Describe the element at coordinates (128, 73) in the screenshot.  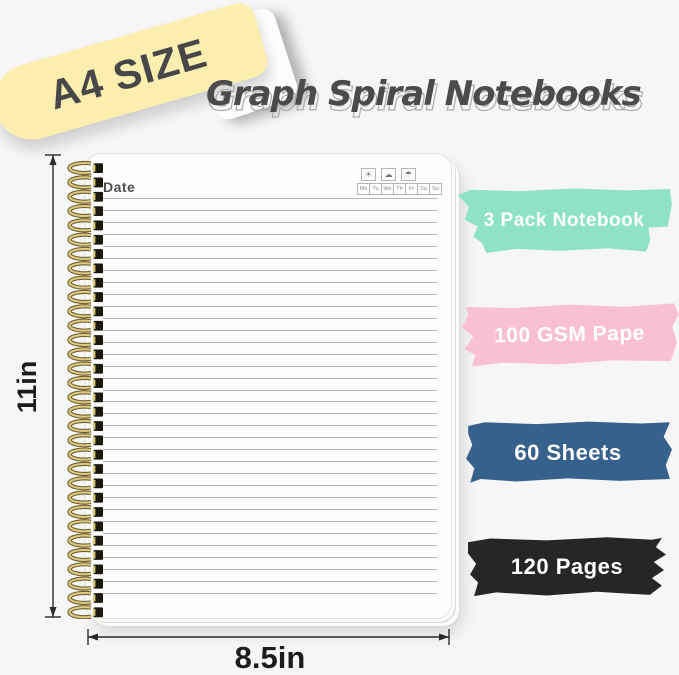
I see `a4-size-label: A4 SIZE` at that location.